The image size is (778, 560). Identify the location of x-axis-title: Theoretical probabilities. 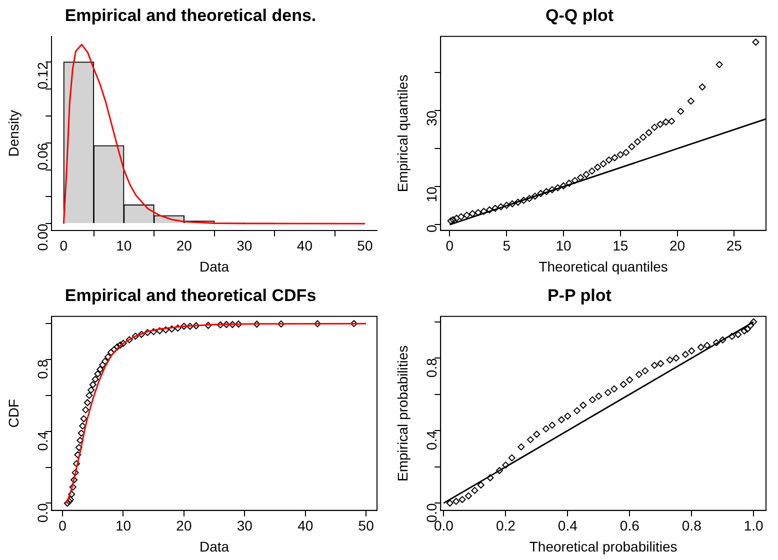
(603, 546).